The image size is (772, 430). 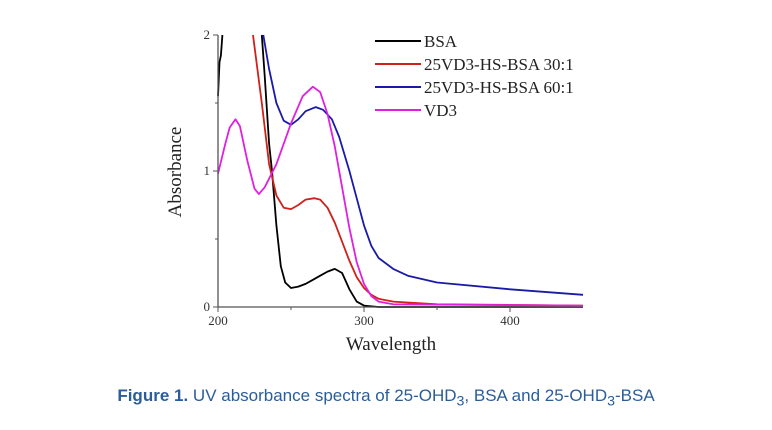 What do you see at coordinates (207, 306) in the screenshot?
I see `y-tick-label: 0` at bounding box center [207, 306].